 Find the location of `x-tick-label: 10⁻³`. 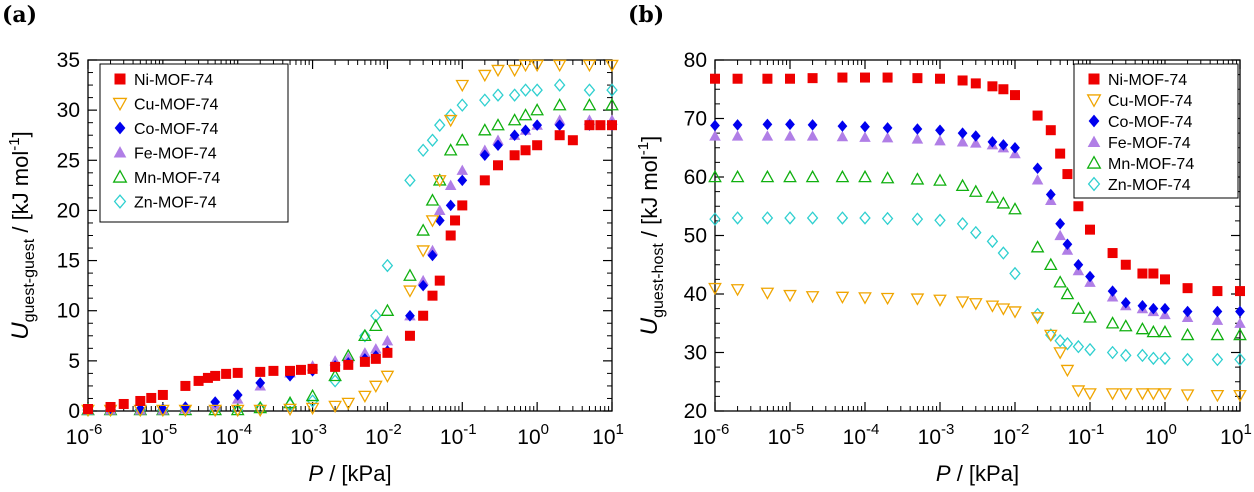

x-tick-label: 10⁻³ is located at coordinates (936, 435).